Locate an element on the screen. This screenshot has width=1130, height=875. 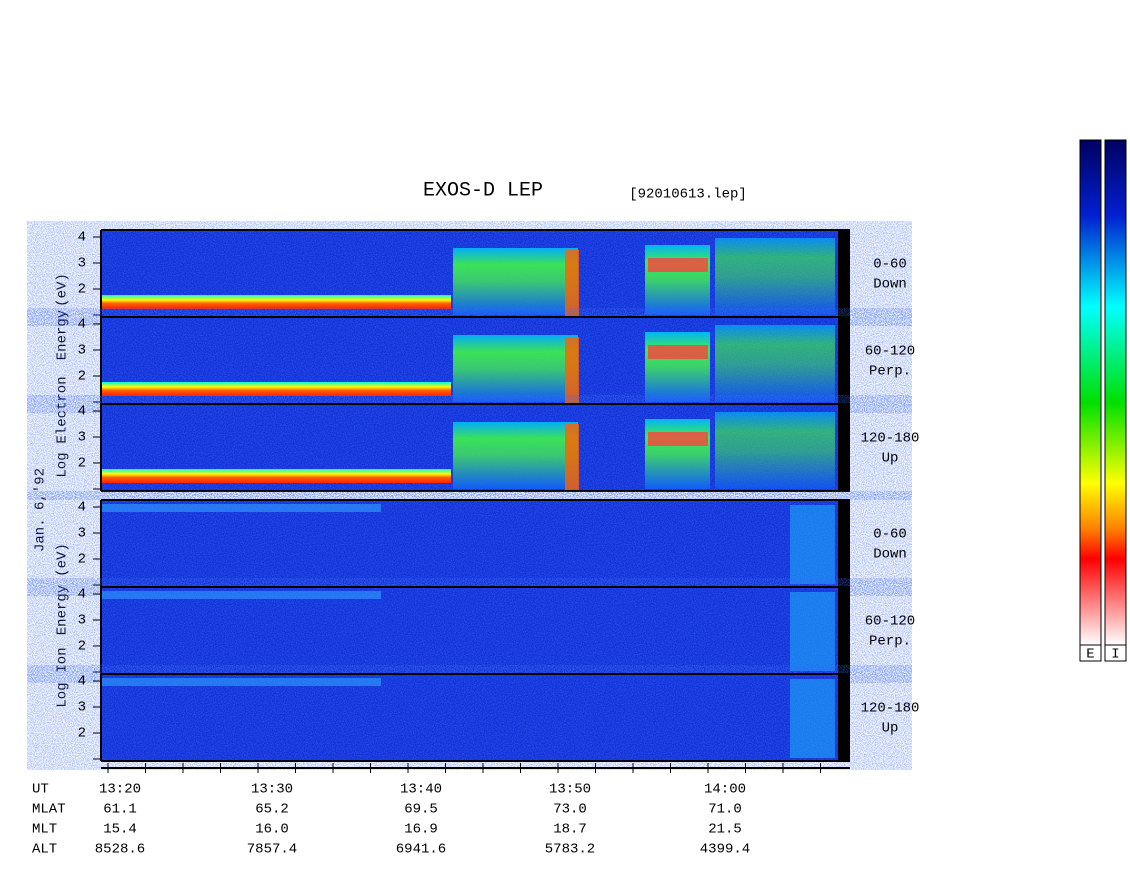
color-bar-label: E is located at coordinates (1090, 655).